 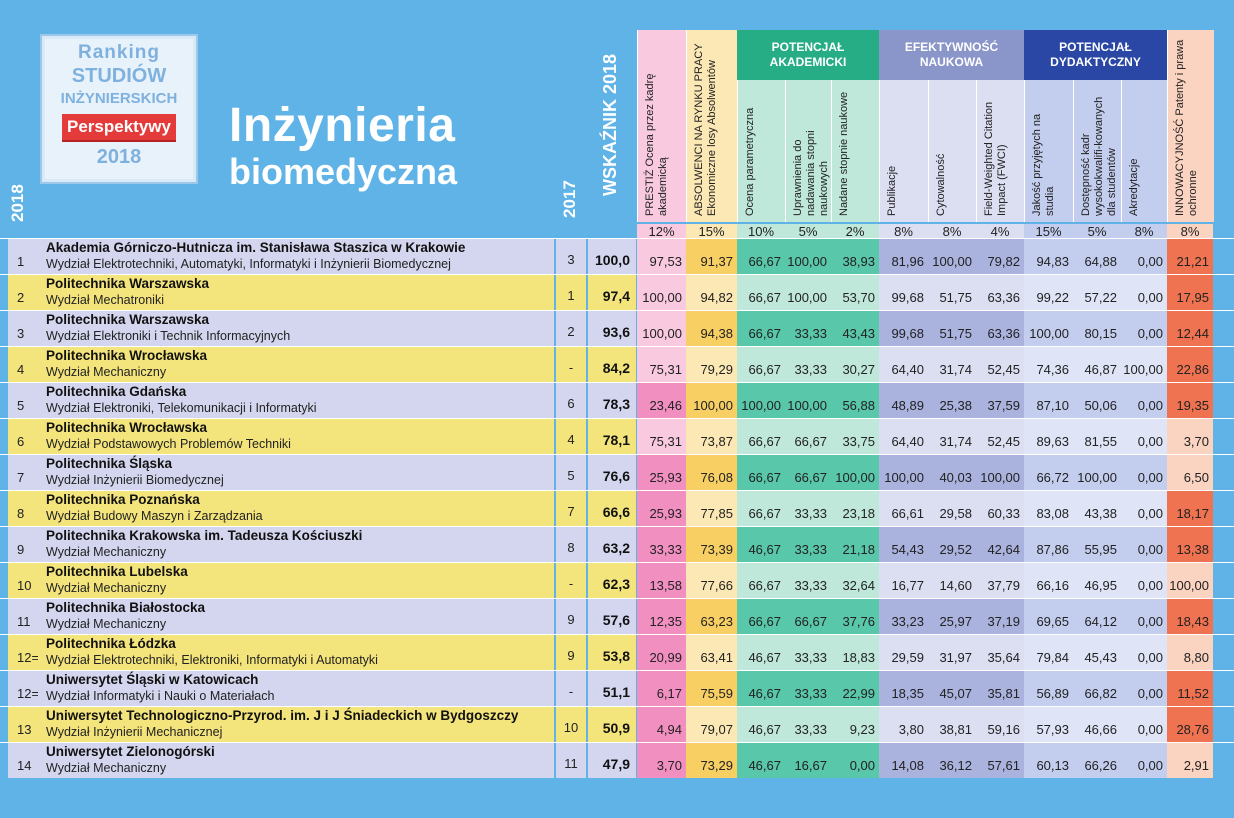 What do you see at coordinates (1144, 151) in the screenshot?
I see `column-header: Akredytacje` at bounding box center [1144, 151].